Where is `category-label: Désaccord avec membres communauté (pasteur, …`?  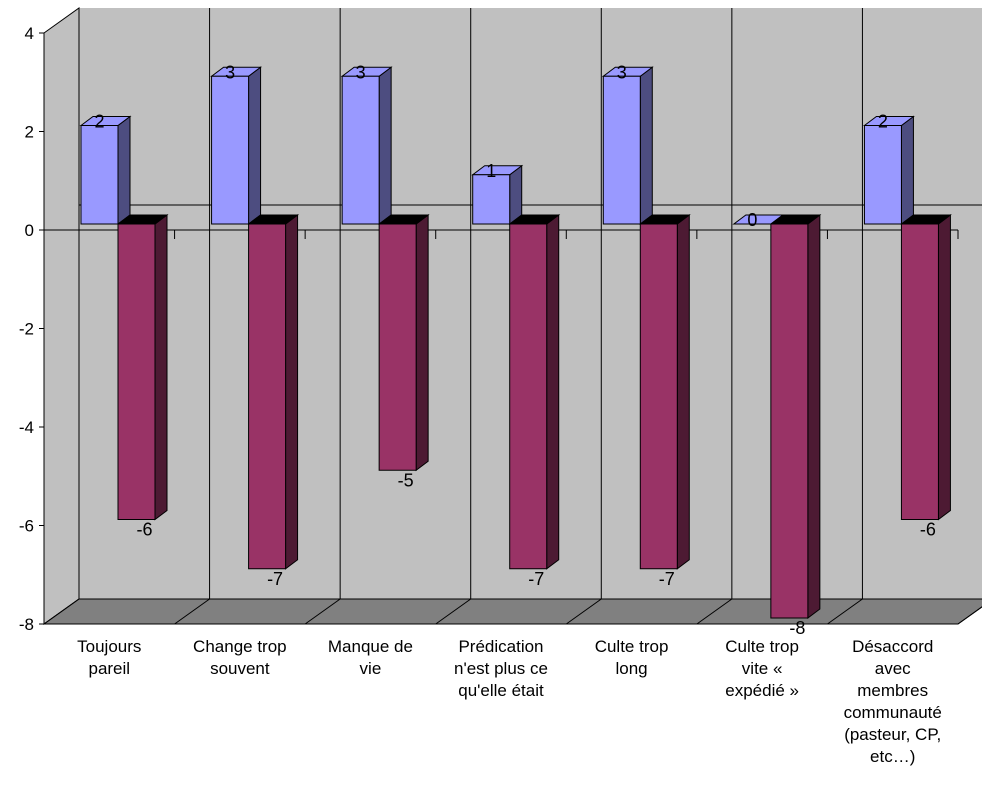
category-label: Désaccord avec membres communauté (pasteur, … is located at coordinates (892, 702).